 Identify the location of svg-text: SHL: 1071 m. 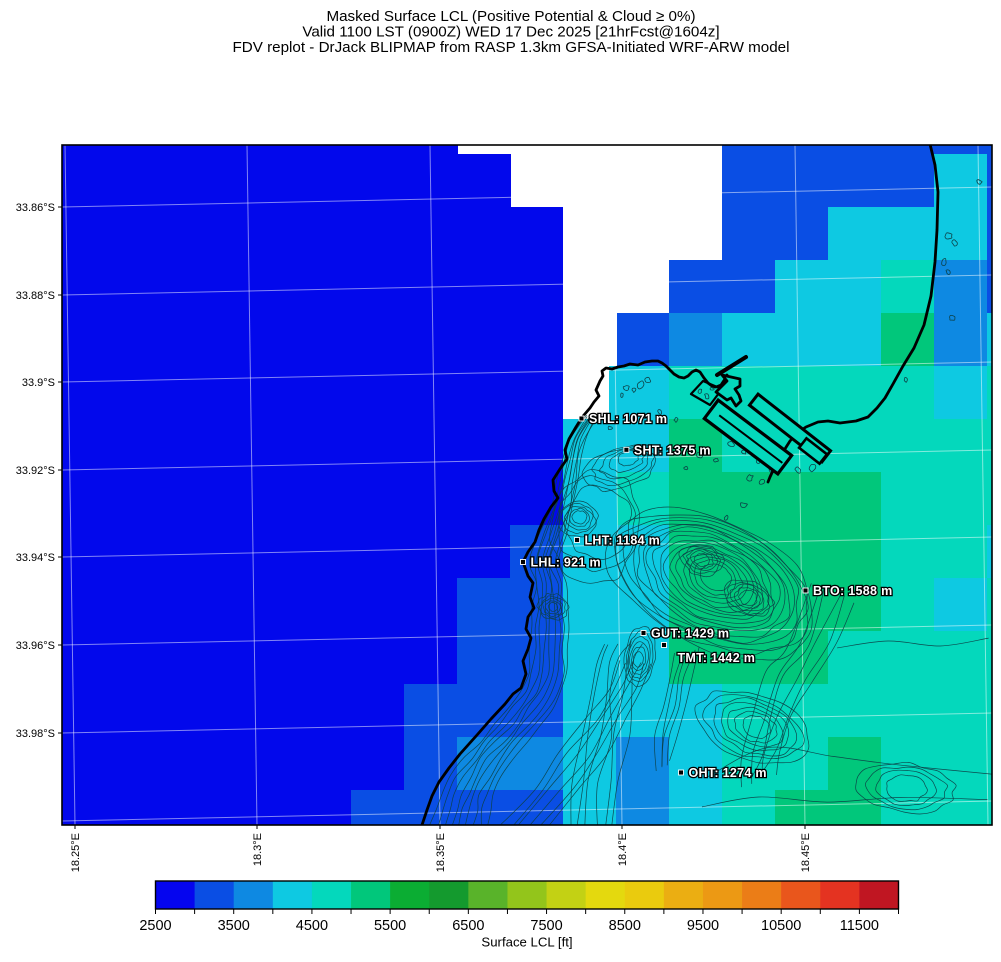
(628, 419).